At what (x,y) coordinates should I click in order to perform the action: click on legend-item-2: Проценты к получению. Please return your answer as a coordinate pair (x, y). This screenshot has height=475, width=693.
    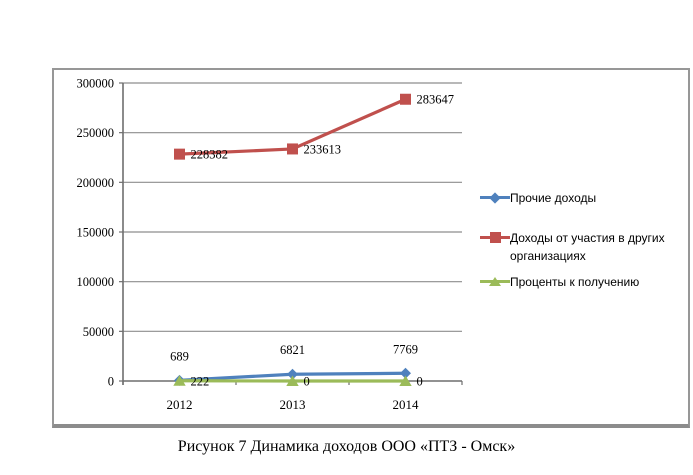
    Looking at the image, I should click on (559, 282).